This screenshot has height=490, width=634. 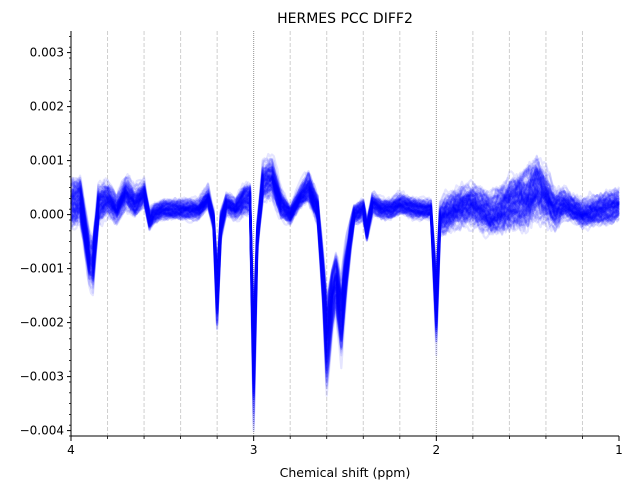 I want to click on x-tick-label-2: 2, so click(x=437, y=450).